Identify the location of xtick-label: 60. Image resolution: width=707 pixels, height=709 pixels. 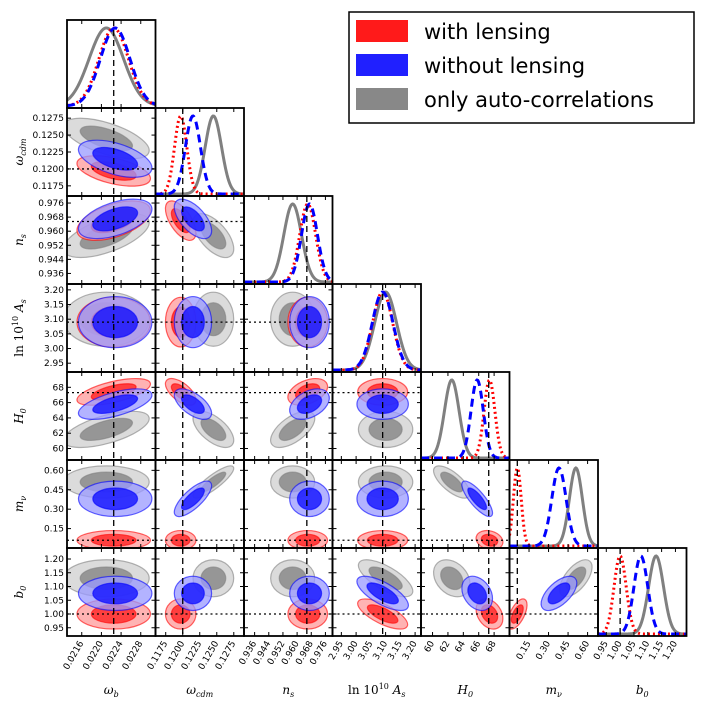
(430, 646).